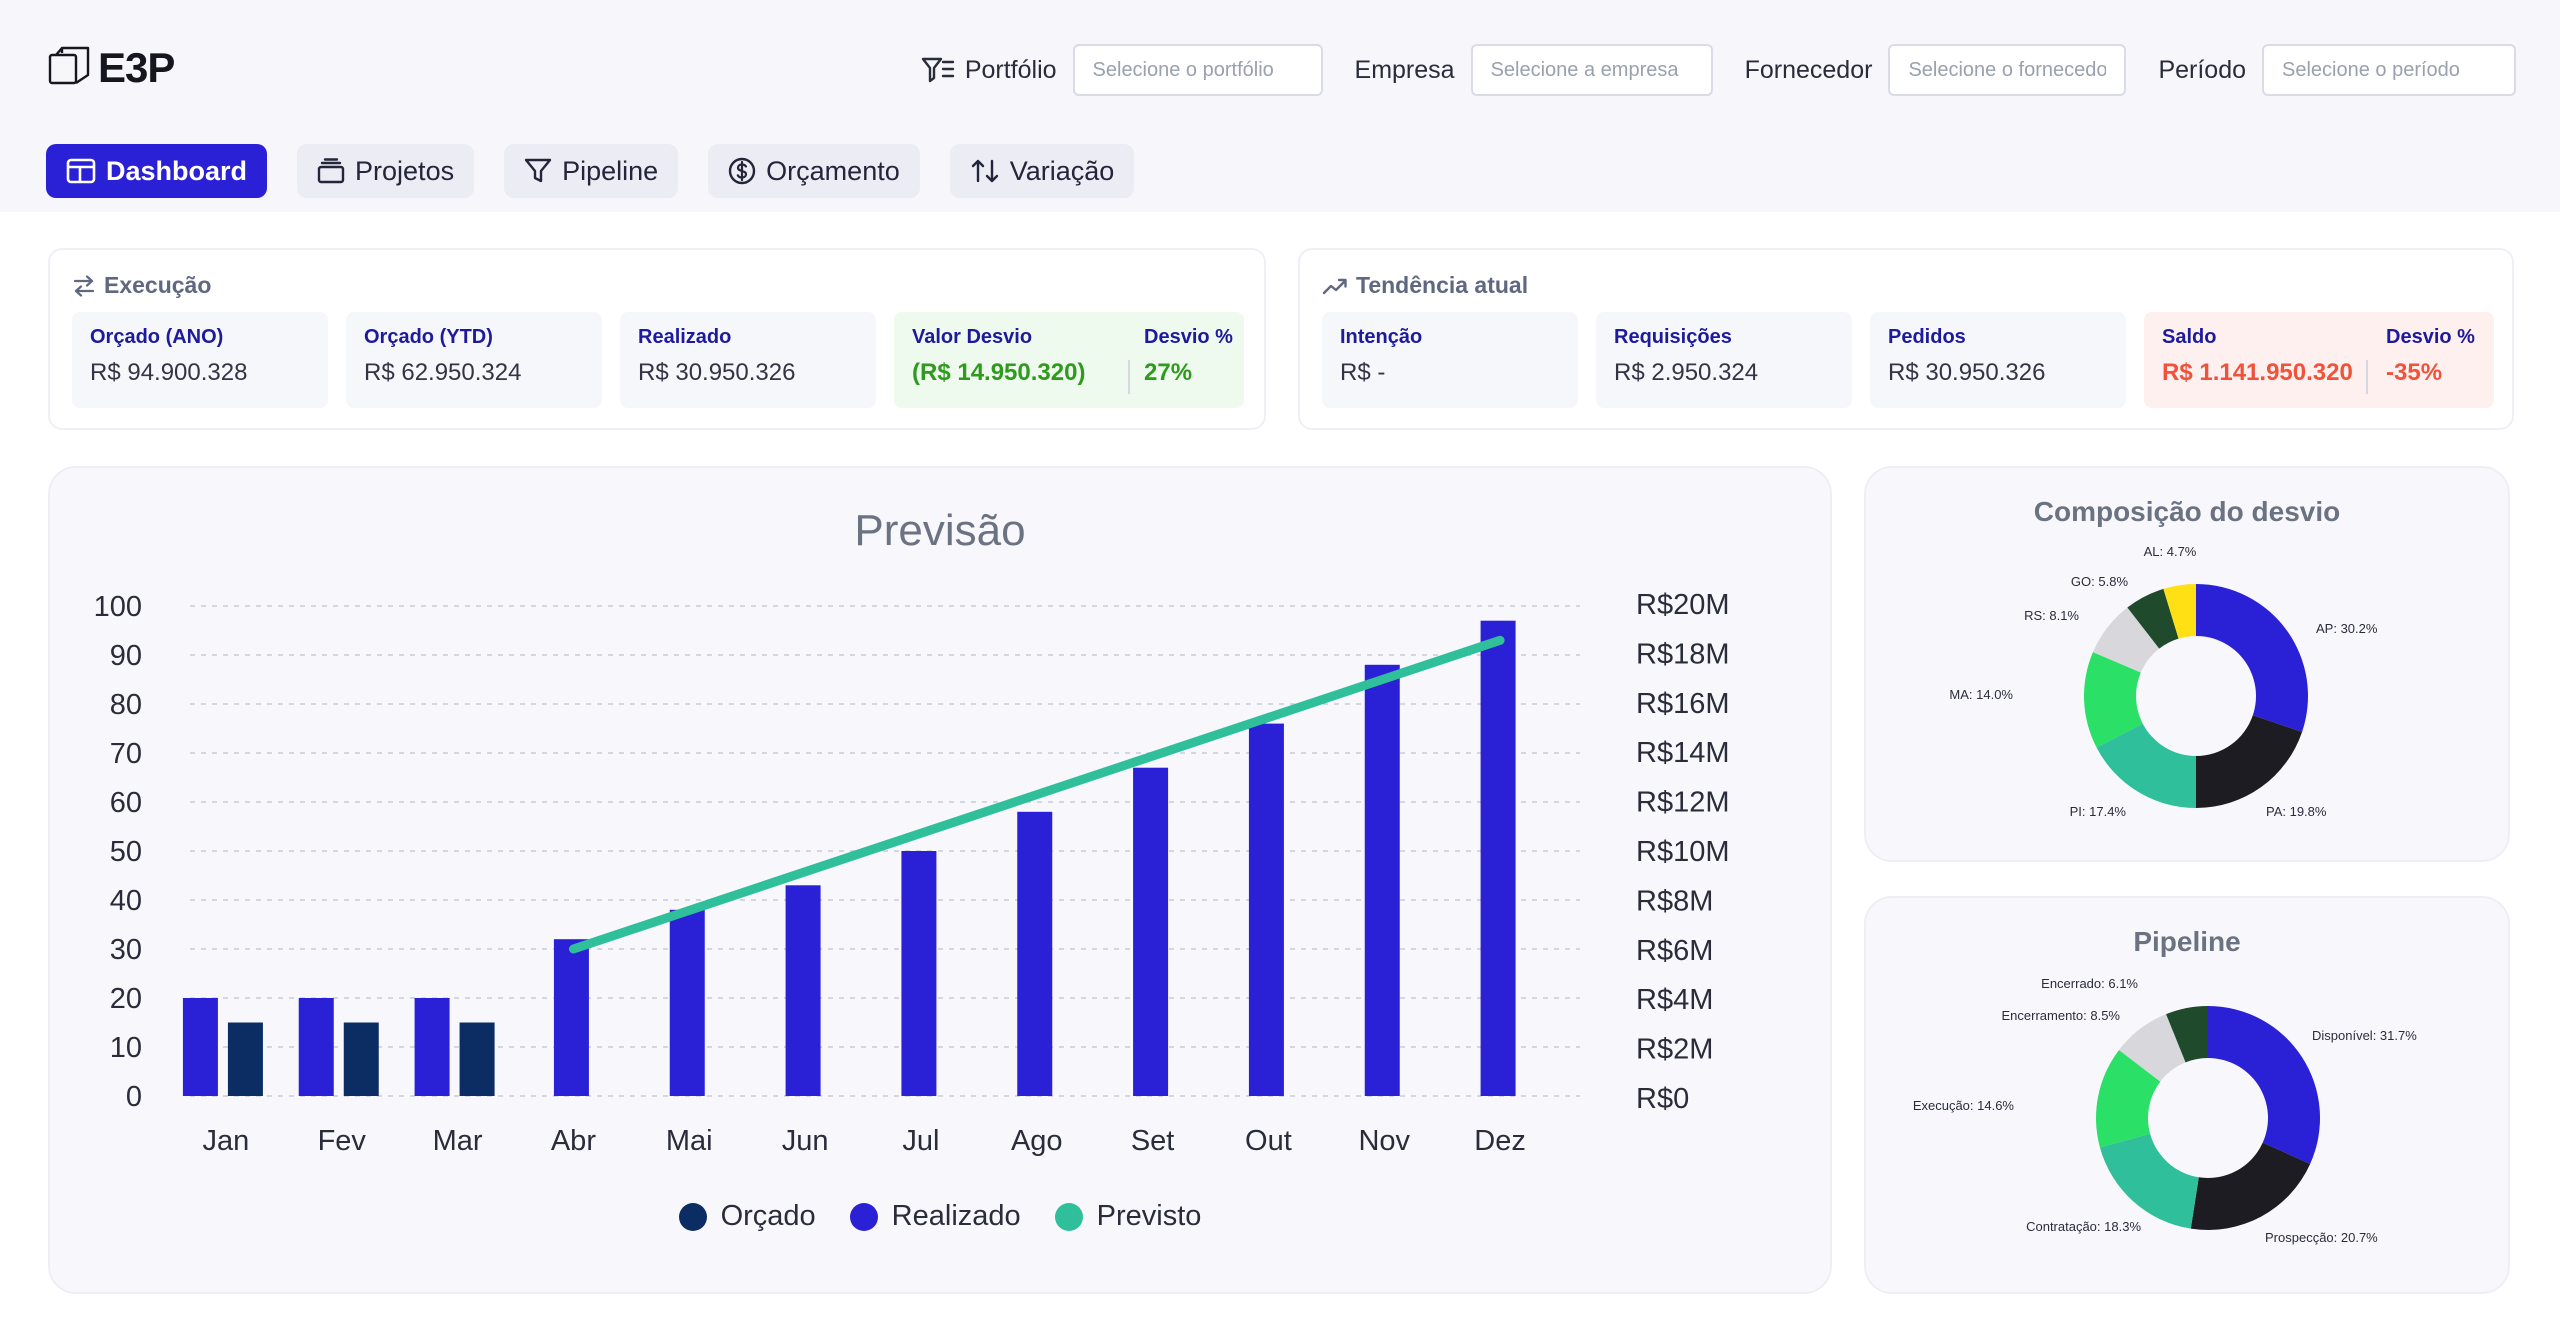 This screenshot has height=1344, width=2560. Describe the element at coordinates (136, 67) in the screenshot. I see `logo-text: E3P` at that location.